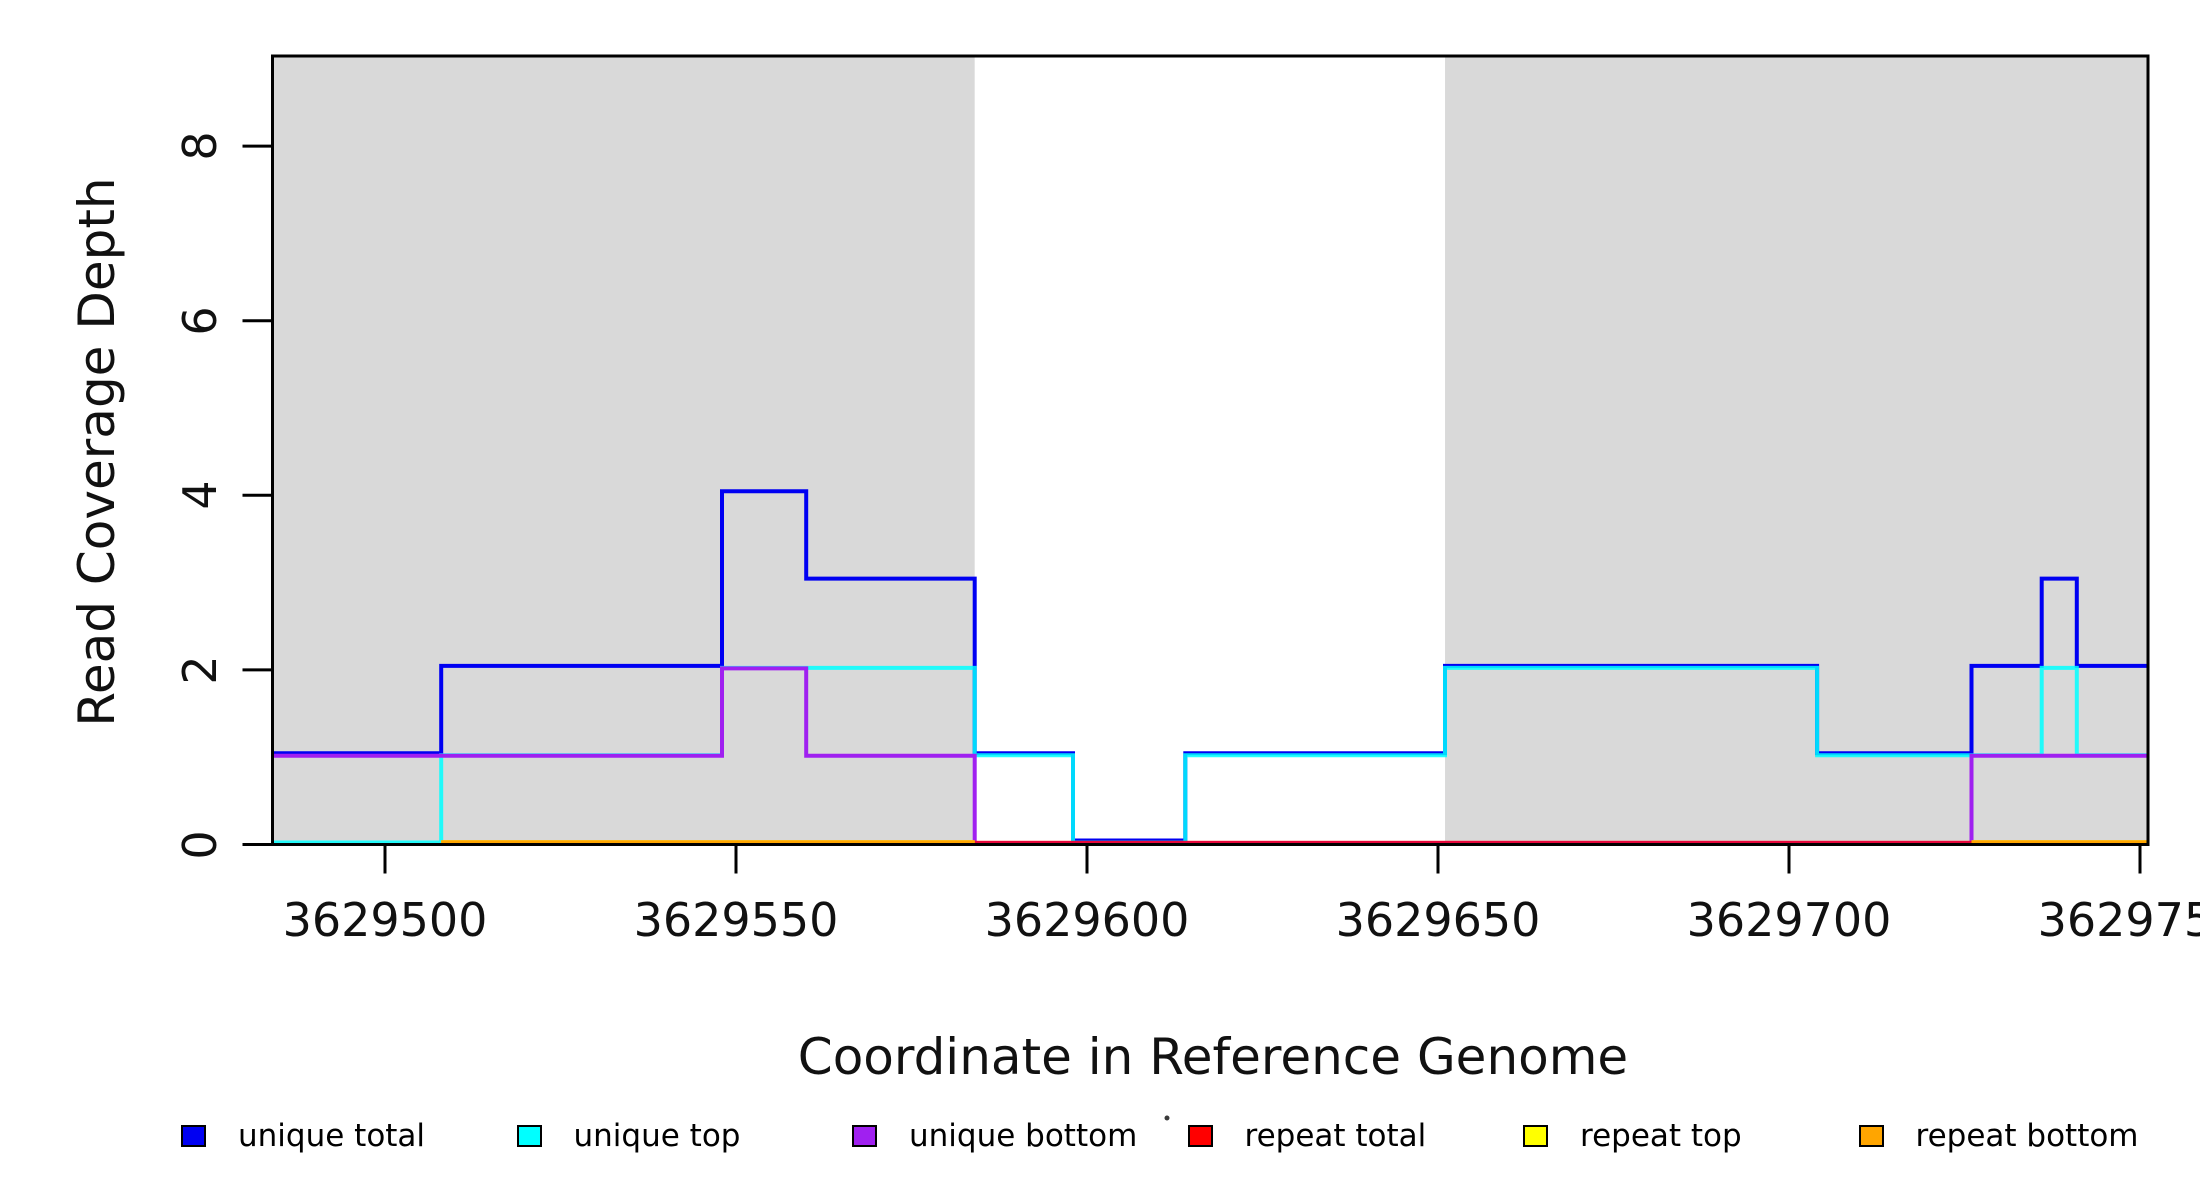 The image size is (2200, 1200). Describe the element at coordinates (2118, 920) in the screenshot. I see `x-tick-label: 3629750` at that location.